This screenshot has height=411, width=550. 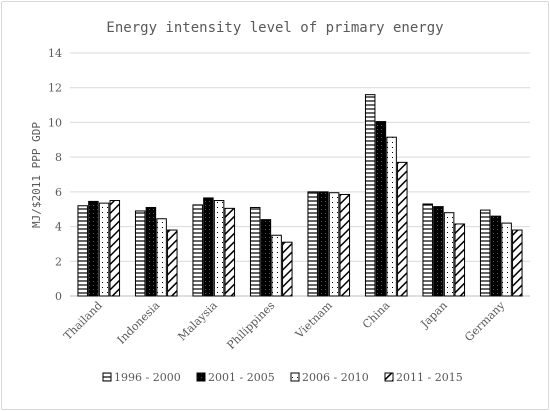 What do you see at coordinates (139, 323) in the screenshot?
I see `x-category-label: Indonesia` at bounding box center [139, 323].